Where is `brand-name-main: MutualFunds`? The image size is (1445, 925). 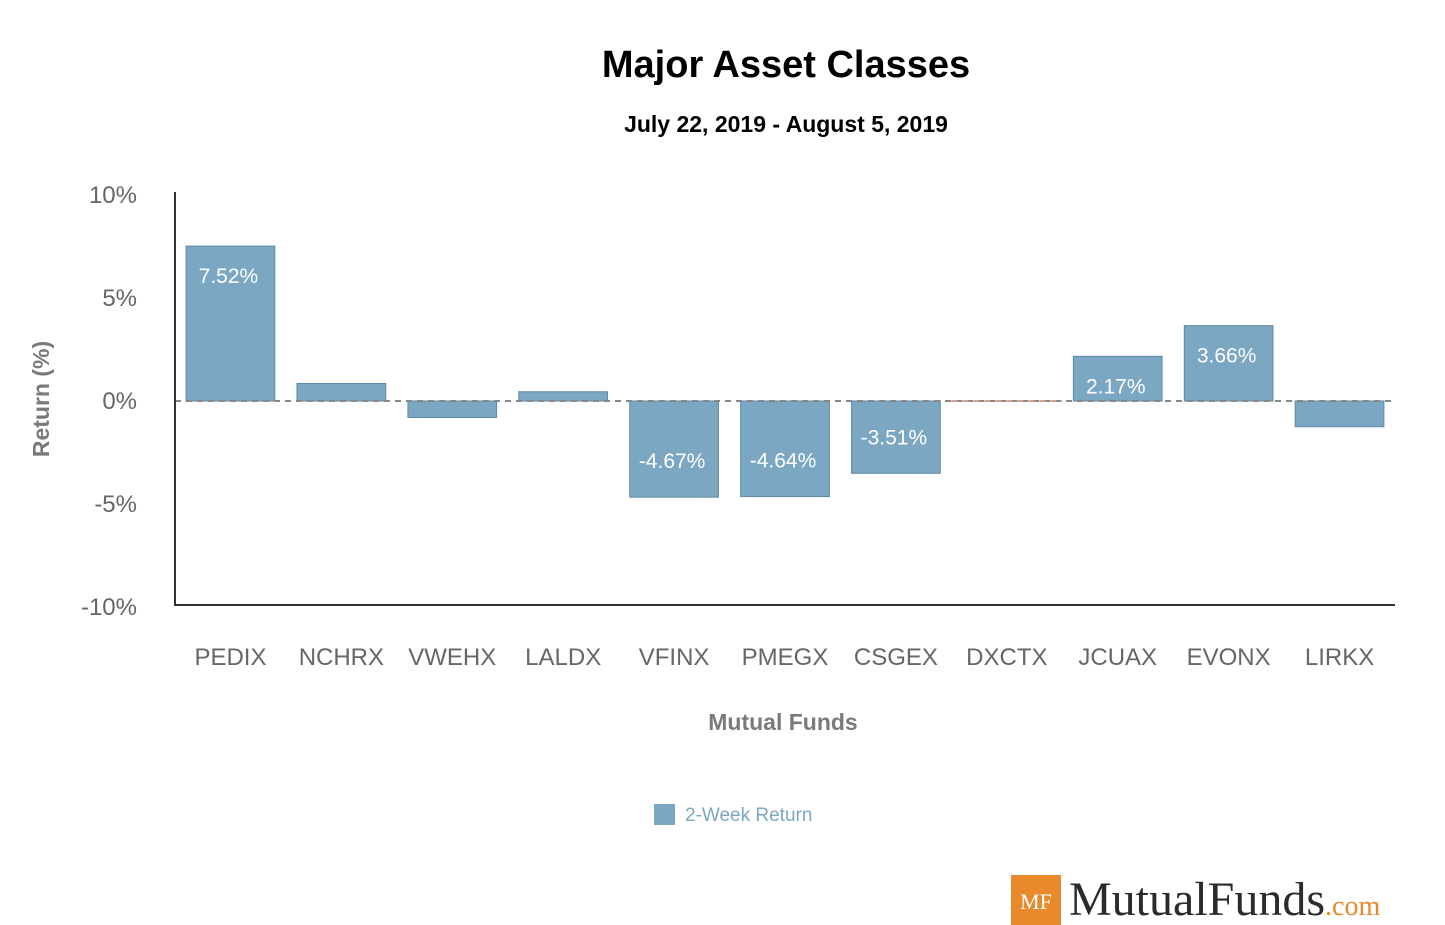 brand-name-main: MutualFunds is located at coordinates (1197, 899).